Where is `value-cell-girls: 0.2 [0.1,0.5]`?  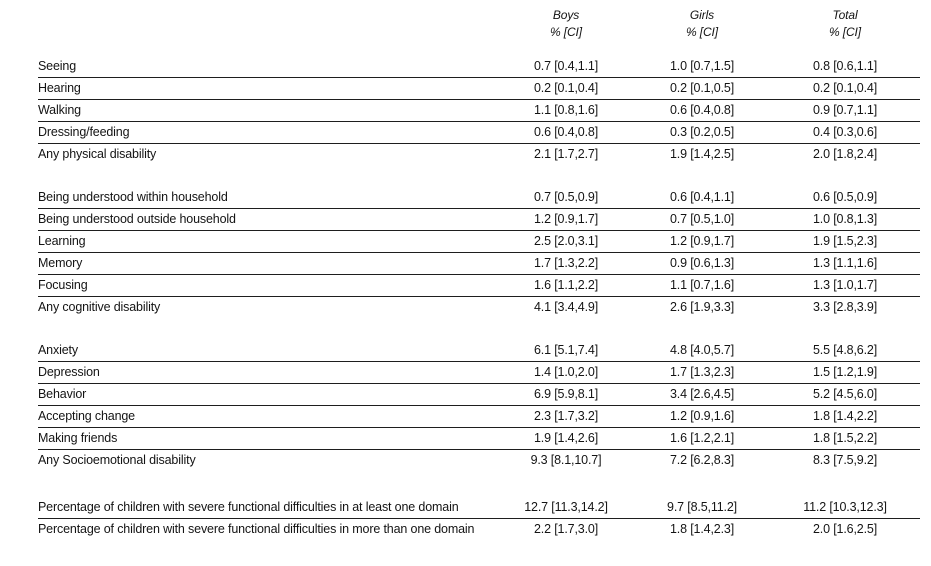
value-cell-girls: 0.2 [0.1,0.5] is located at coordinates (702, 88).